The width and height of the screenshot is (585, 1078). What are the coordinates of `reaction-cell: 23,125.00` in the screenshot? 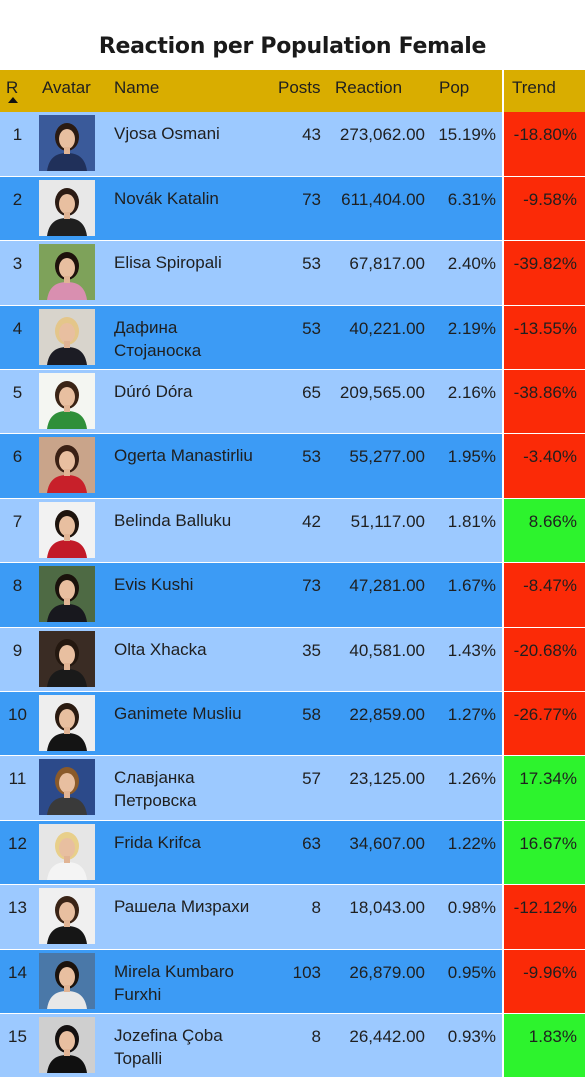 It's located at (379, 788).